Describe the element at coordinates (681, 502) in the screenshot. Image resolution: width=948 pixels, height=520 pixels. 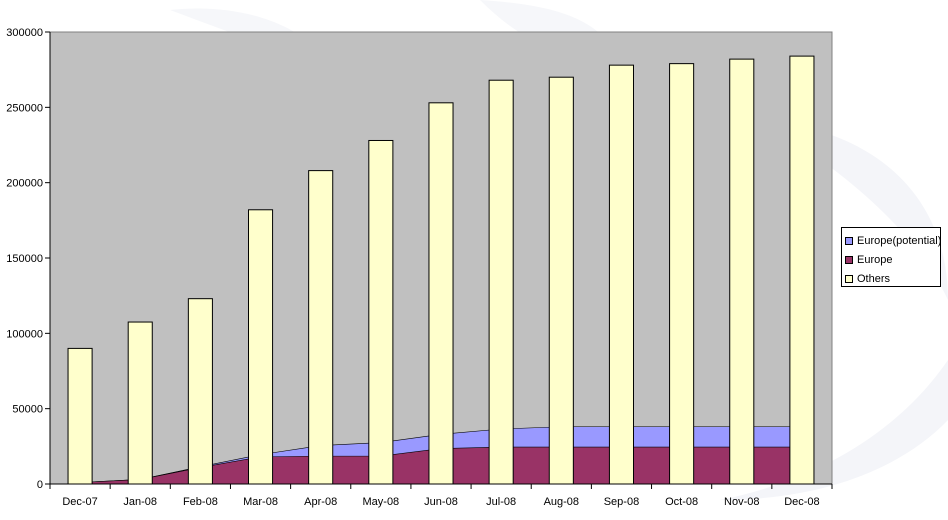
I see `x-tick-label-oct-08: Oct-08` at that location.